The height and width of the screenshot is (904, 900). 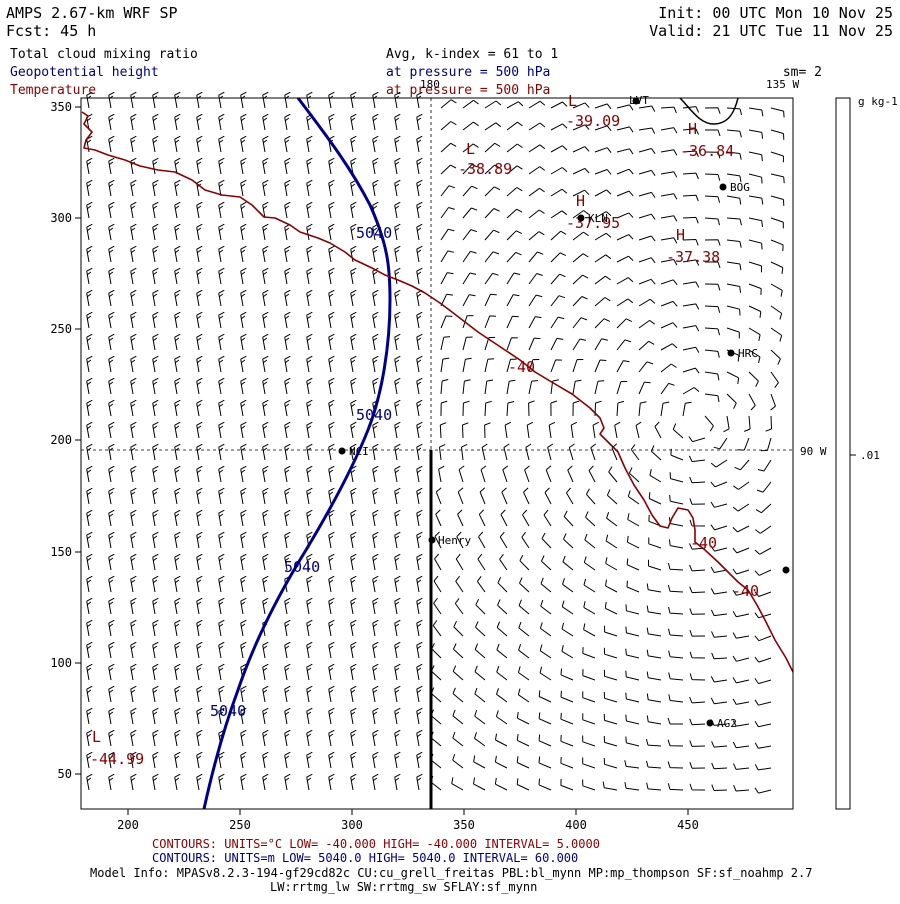 I want to click on station-label: BOG, so click(x=740, y=187).